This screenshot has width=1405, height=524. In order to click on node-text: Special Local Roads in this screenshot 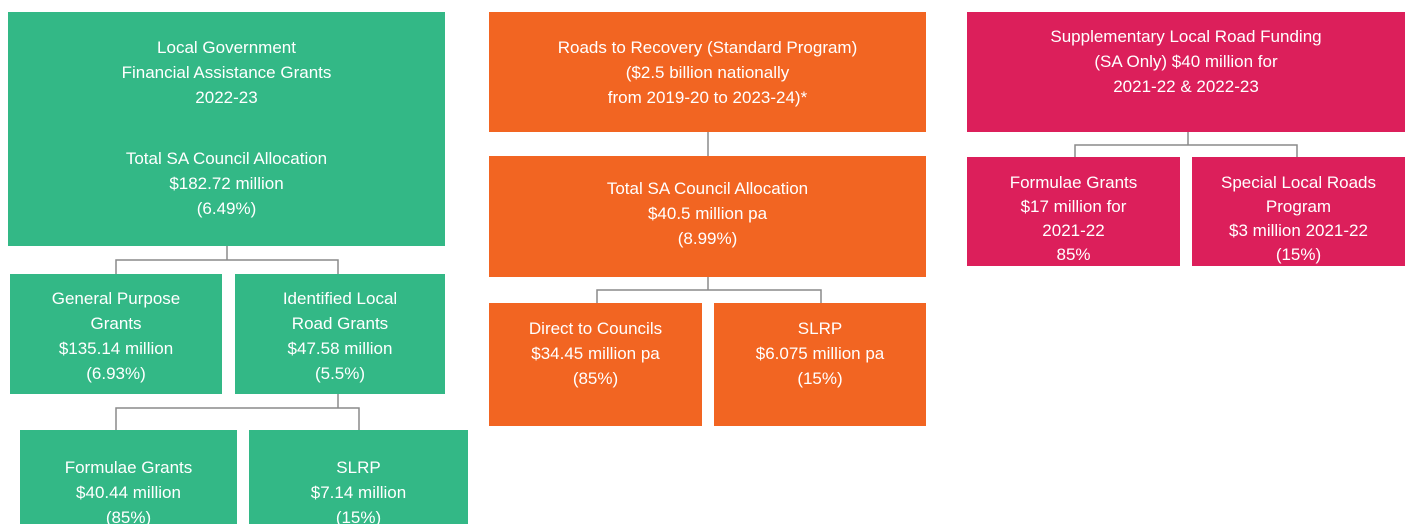, I will do `click(1298, 182)`.